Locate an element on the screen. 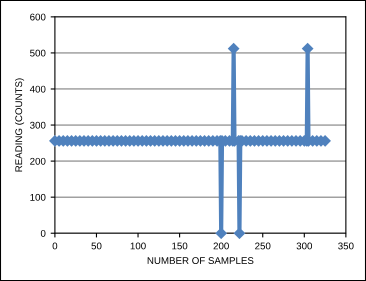 The height and width of the screenshot is (281, 366). y-axis-title: READING (COUNTS) is located at coordinates (19, 125).